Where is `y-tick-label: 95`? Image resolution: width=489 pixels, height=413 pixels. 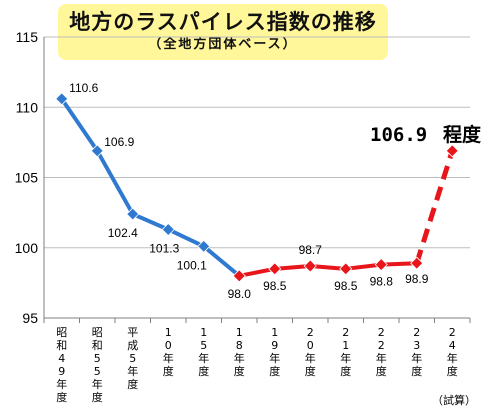
y-tick-label: 95 is located at coordinates (30, 318).